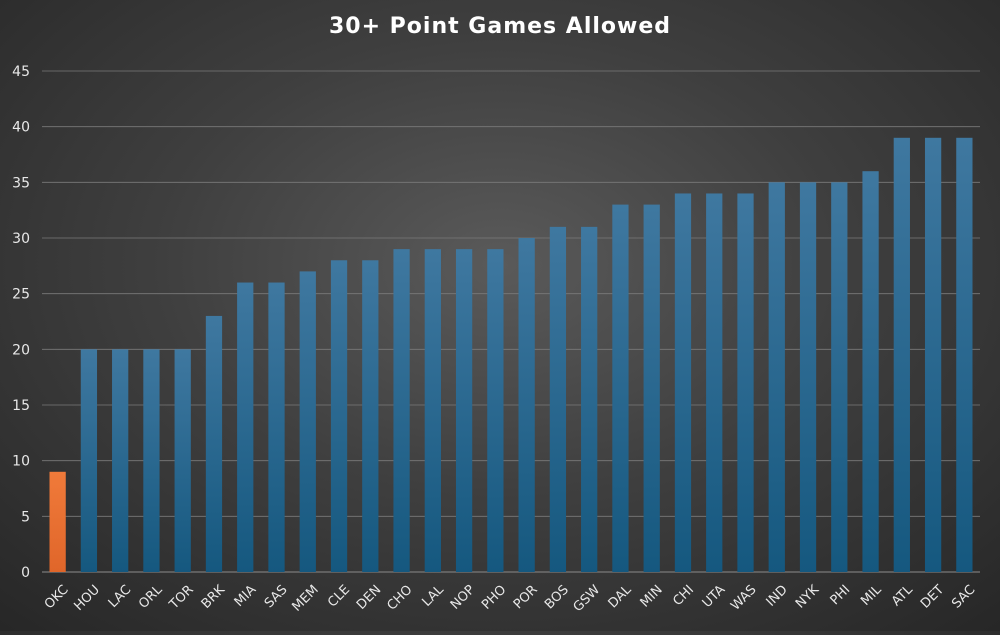  What do you see at coordinates (933, 355) in the screenshot?
I see `bar-det` at bounding box center [933, 355].